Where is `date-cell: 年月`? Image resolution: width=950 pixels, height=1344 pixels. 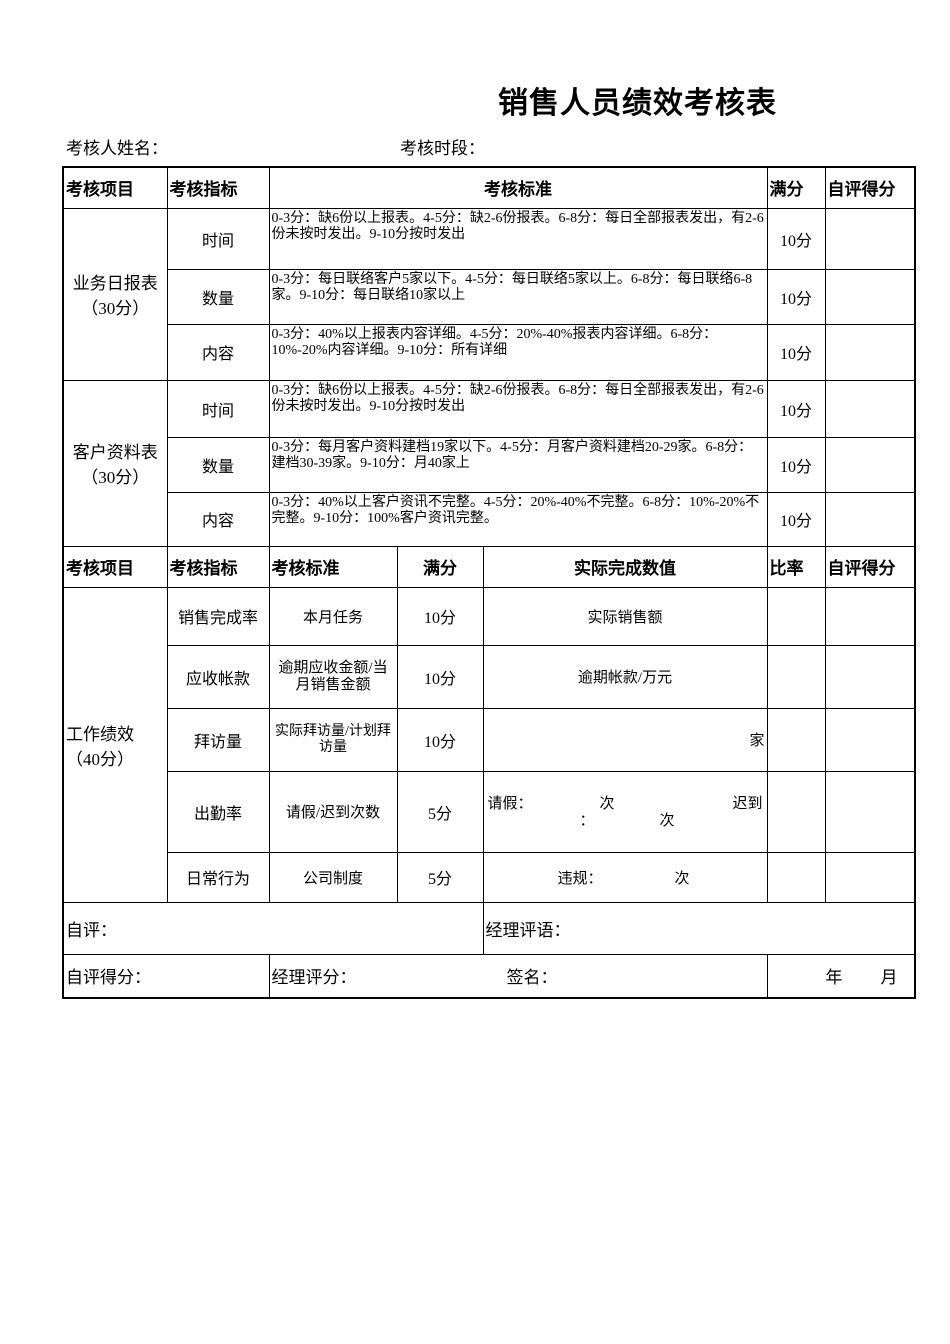
date-cell: 年月 is located at coordinates (841, 976).